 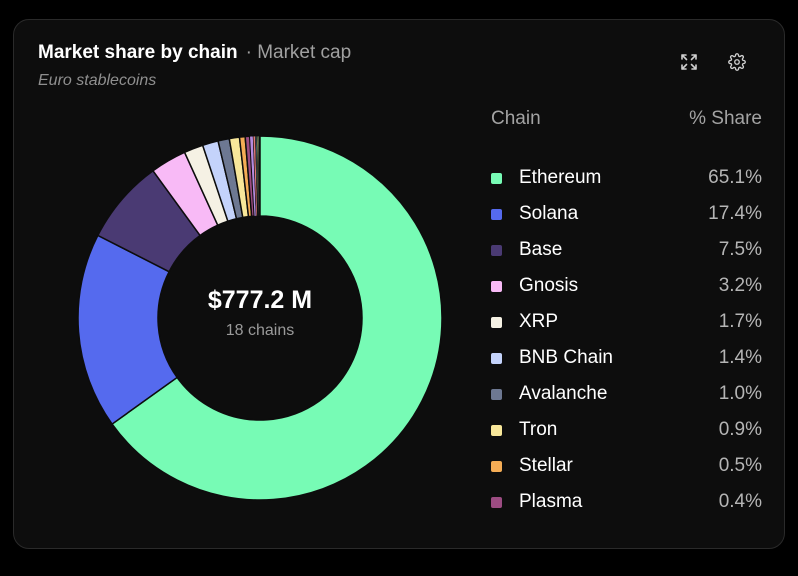 What do you see at coordinates (626, 250) in the screenshot?
I see `legend-item-base: Base 7.5%` at bounding box center [626, 250].